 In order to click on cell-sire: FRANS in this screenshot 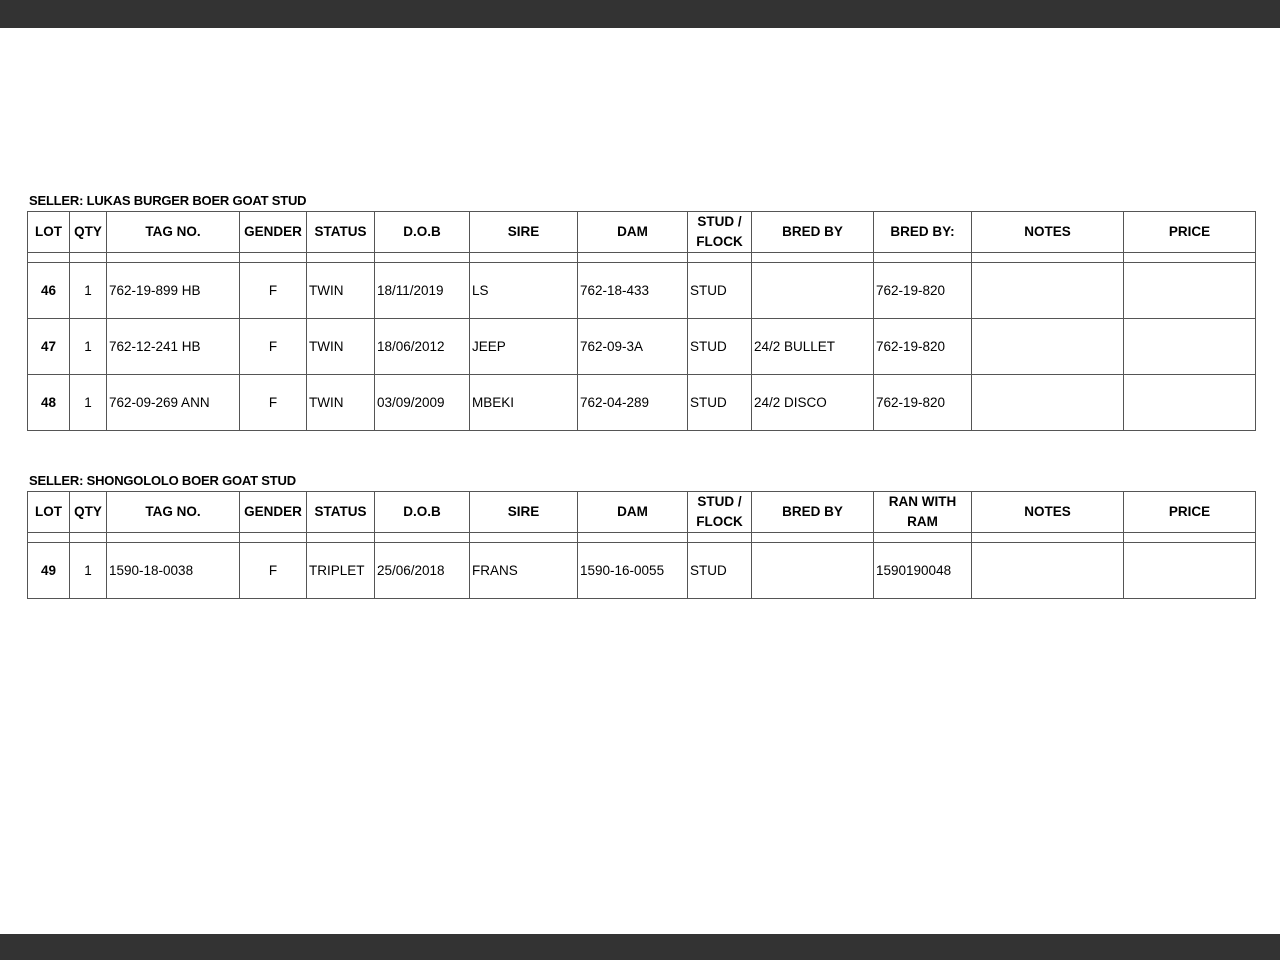, I will do `click(523, 570)`.